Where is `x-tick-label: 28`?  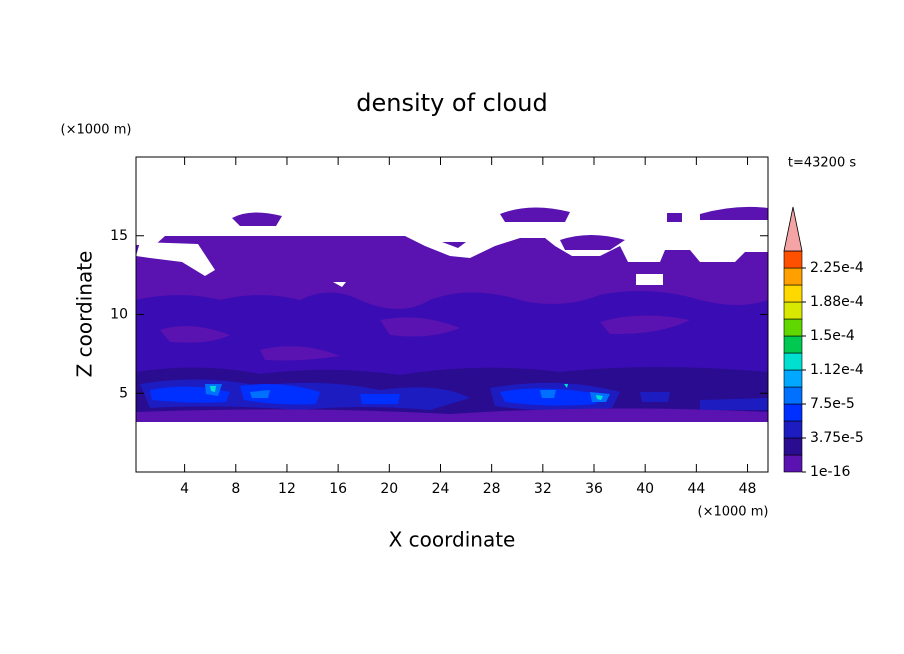
x-tick-label: 28 is located at coordinates (492, 489).